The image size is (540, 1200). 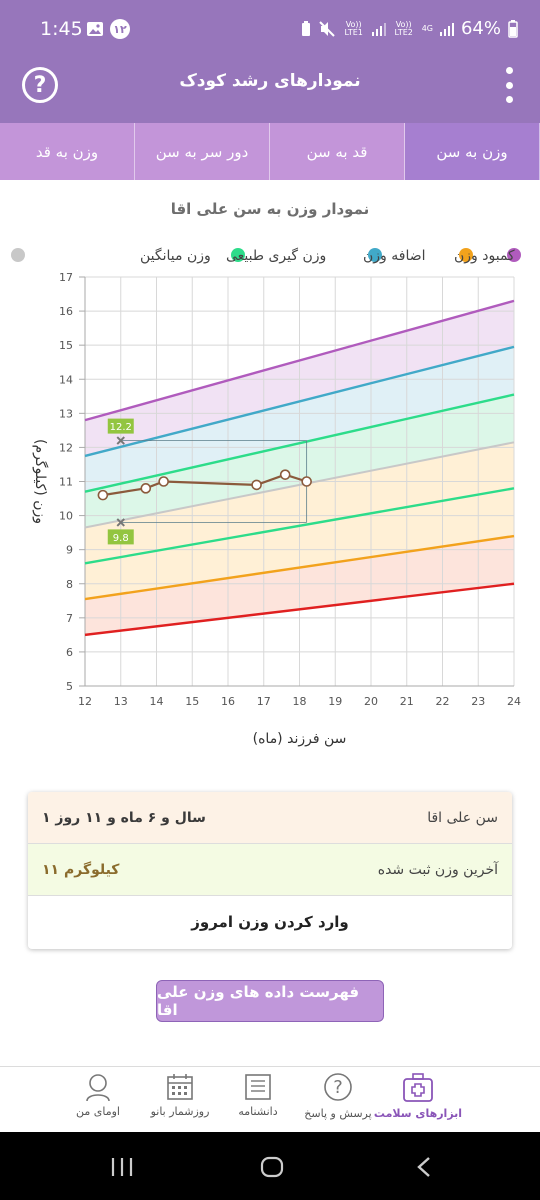 I want to click on help-button: ?, so click(x=40, y=85).